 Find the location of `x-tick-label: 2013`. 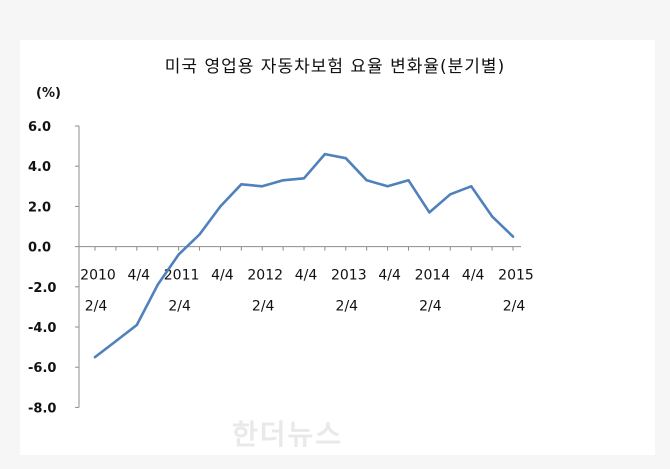

x-tick-label: 2013 is located at coordinates (349, 276).